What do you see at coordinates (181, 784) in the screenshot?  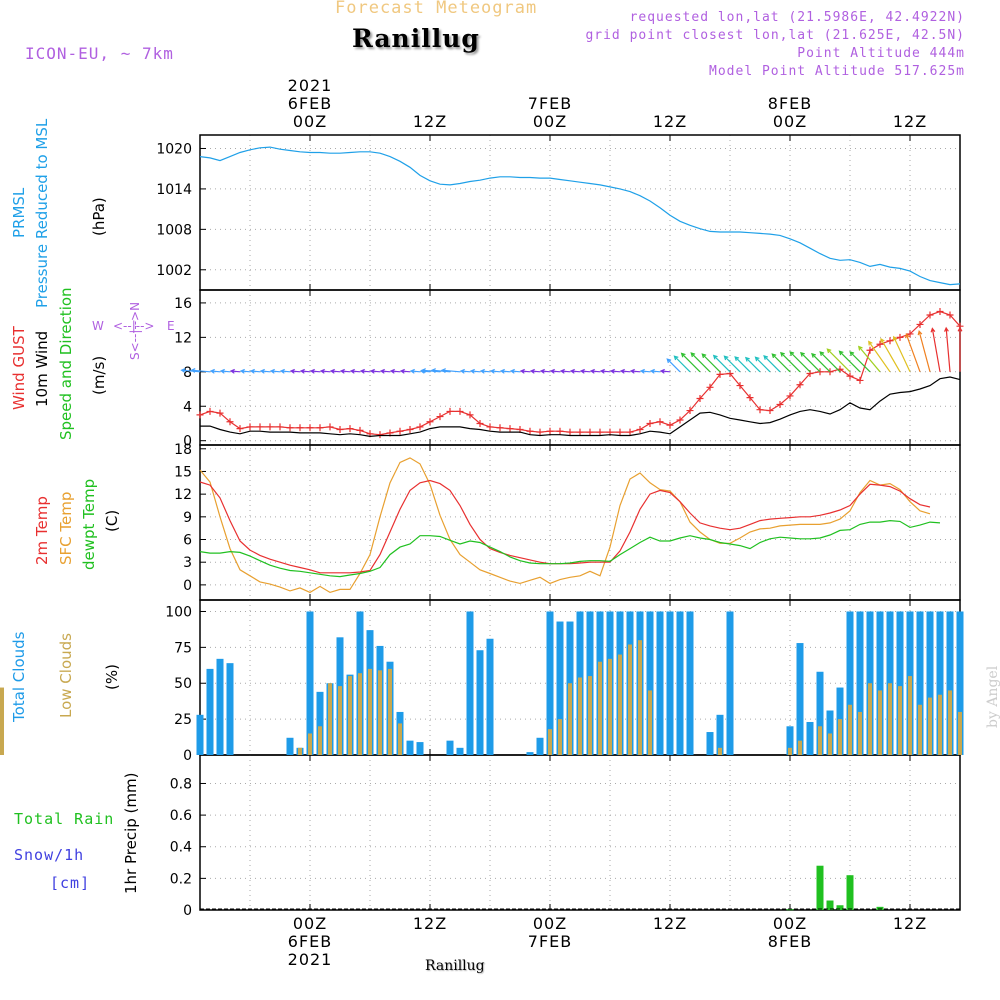 I see `precip-ytick-label: 0.8` at bounding box center [181, 784].